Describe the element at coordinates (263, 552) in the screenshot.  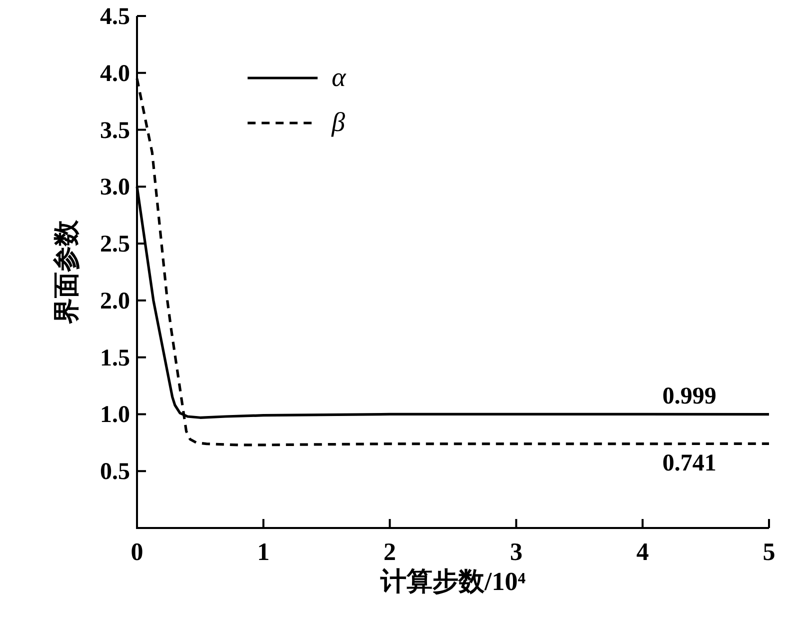
I see `x-tick-label: 1` at that location.